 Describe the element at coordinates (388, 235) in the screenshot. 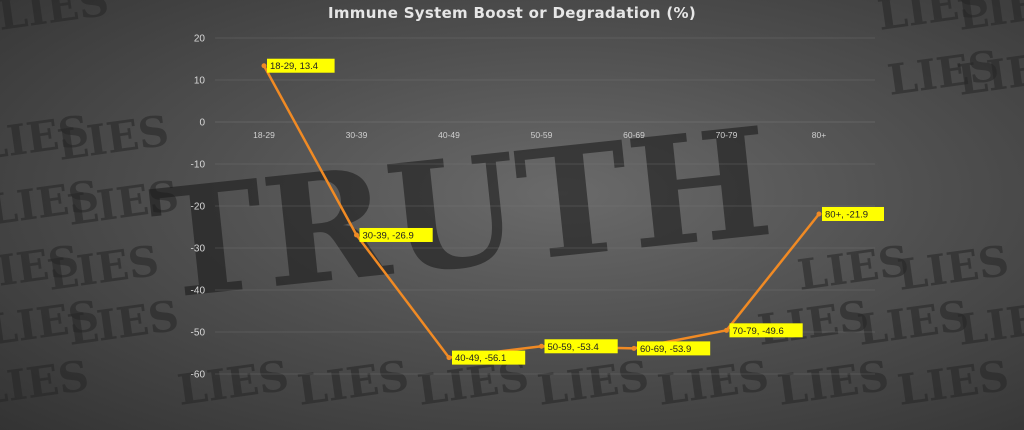

I see `data-label-text: 30-39, -26.9` at that location.